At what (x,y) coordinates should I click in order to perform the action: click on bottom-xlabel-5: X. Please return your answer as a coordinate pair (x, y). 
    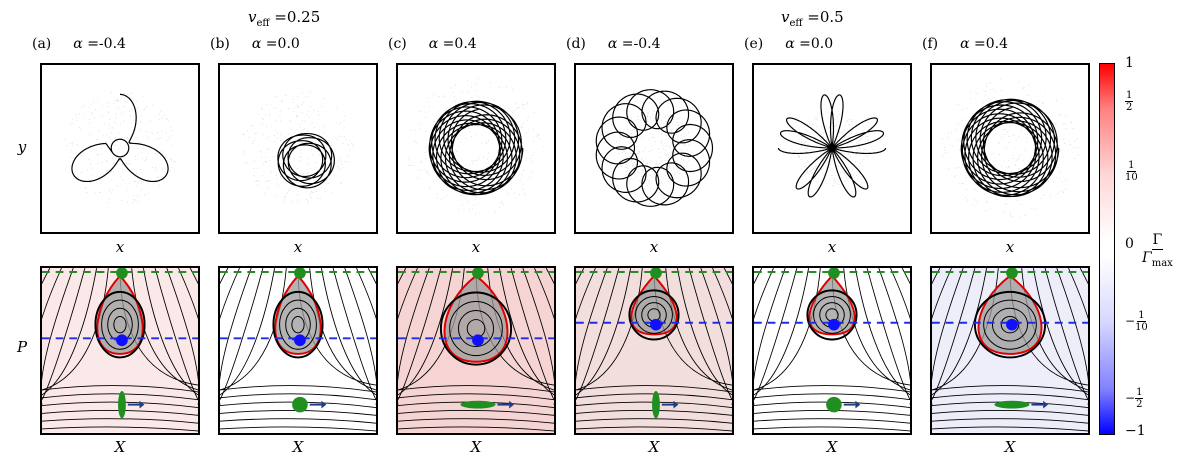
    Looking at the image, I should click on (1010, 447).